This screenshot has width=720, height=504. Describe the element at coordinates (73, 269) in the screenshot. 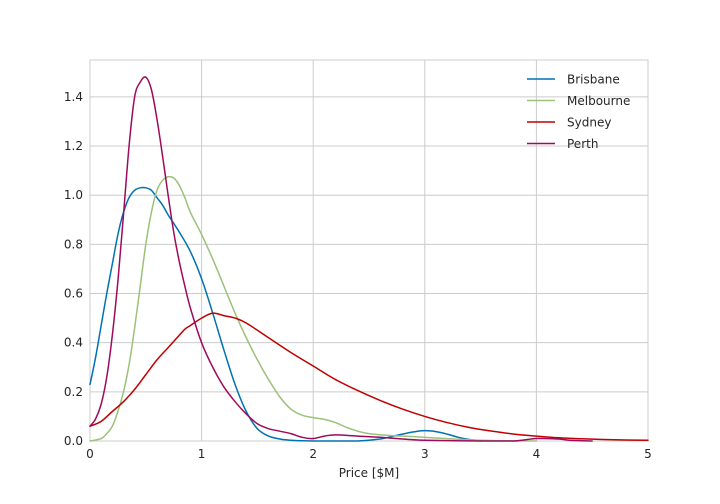

I see `y-axis-ticks: 0.0 0.2 0.4 0.6 0.8 1.0 1.2 1.4` at that location.